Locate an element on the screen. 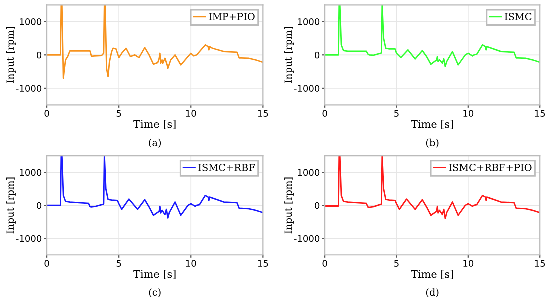 This screenshot has height=303, width=550. legend-label: ISMC+RBF is located at coordinates (226, 168).